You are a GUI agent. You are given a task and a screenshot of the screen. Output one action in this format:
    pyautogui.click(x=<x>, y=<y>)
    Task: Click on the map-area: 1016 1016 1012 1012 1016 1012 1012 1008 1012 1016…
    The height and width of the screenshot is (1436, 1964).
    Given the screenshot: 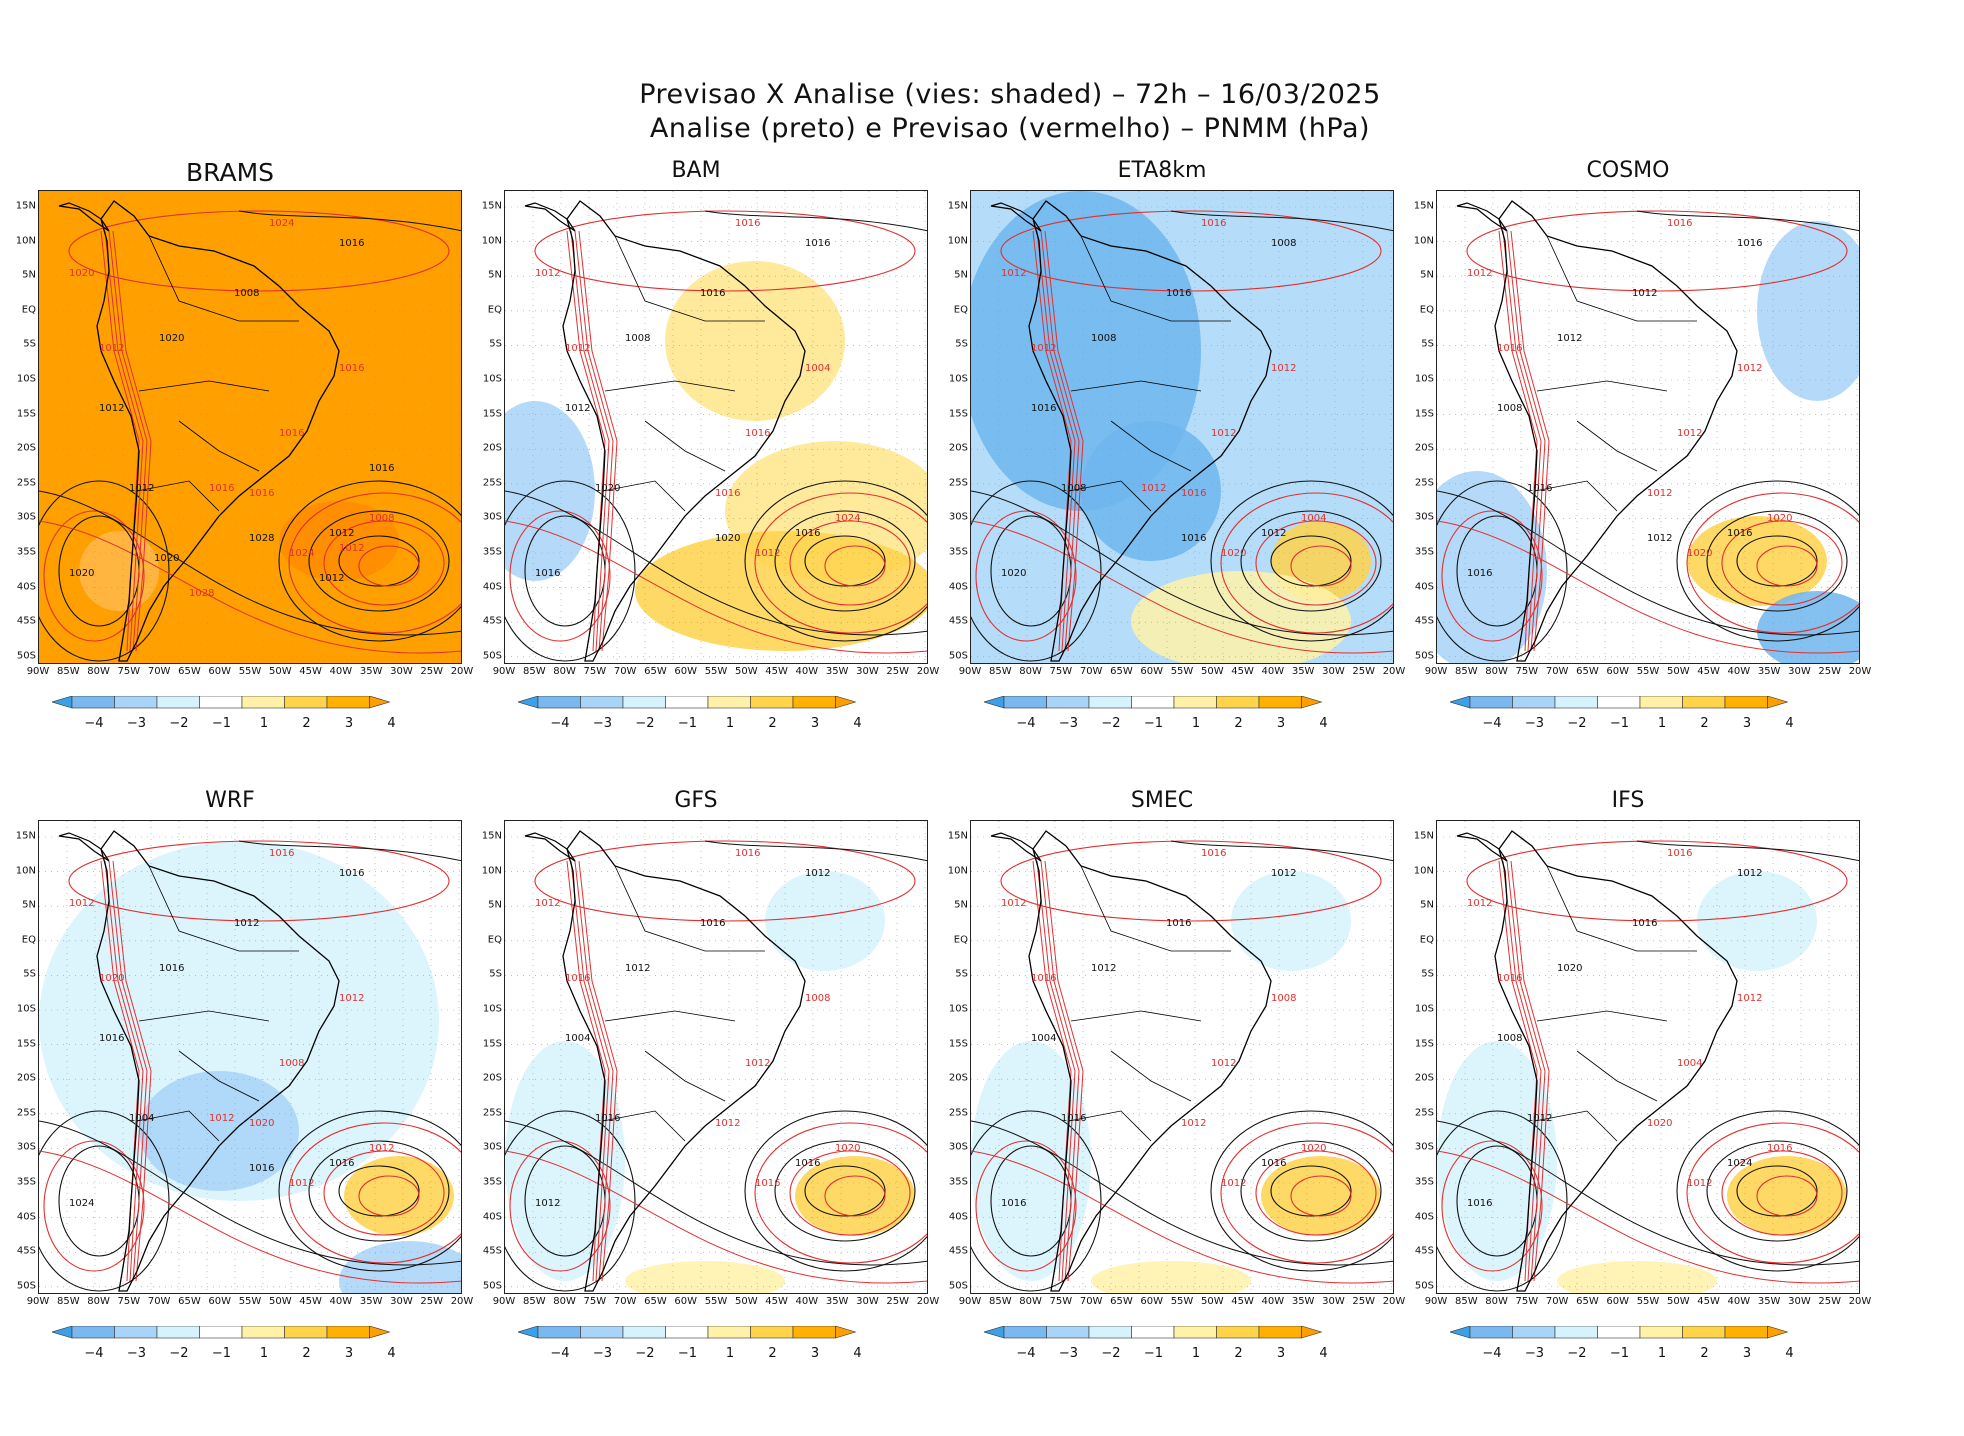 What is the action you would take?
    pyautogui.click(x=1648, y=427)
    